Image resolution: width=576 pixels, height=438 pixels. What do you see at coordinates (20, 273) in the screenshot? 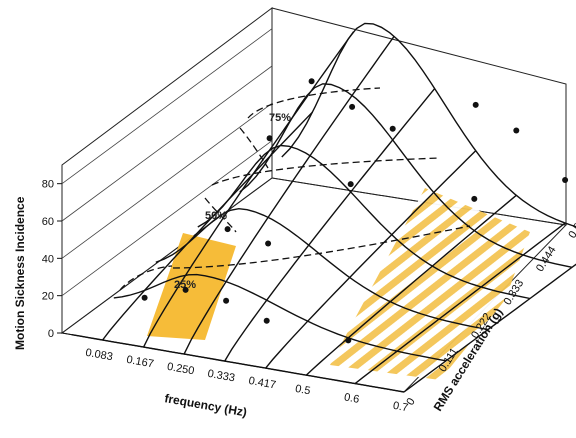
I see `z-axis-title: Motion Sickness Incidence` at bounding box center [20, 273].